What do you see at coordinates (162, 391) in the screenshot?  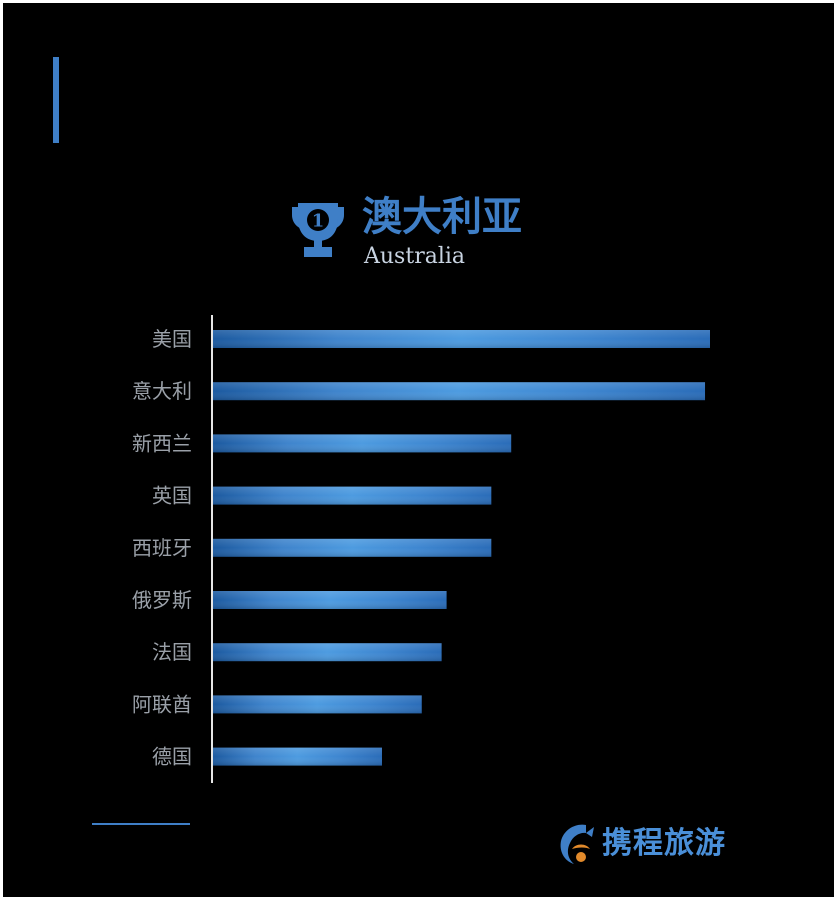 I see `category-label: 意大利` at bounding box center [162, 391].